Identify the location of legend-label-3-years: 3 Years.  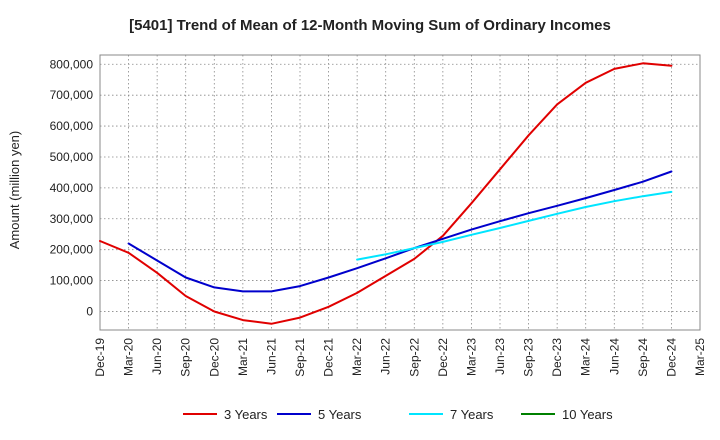
(246, 414).